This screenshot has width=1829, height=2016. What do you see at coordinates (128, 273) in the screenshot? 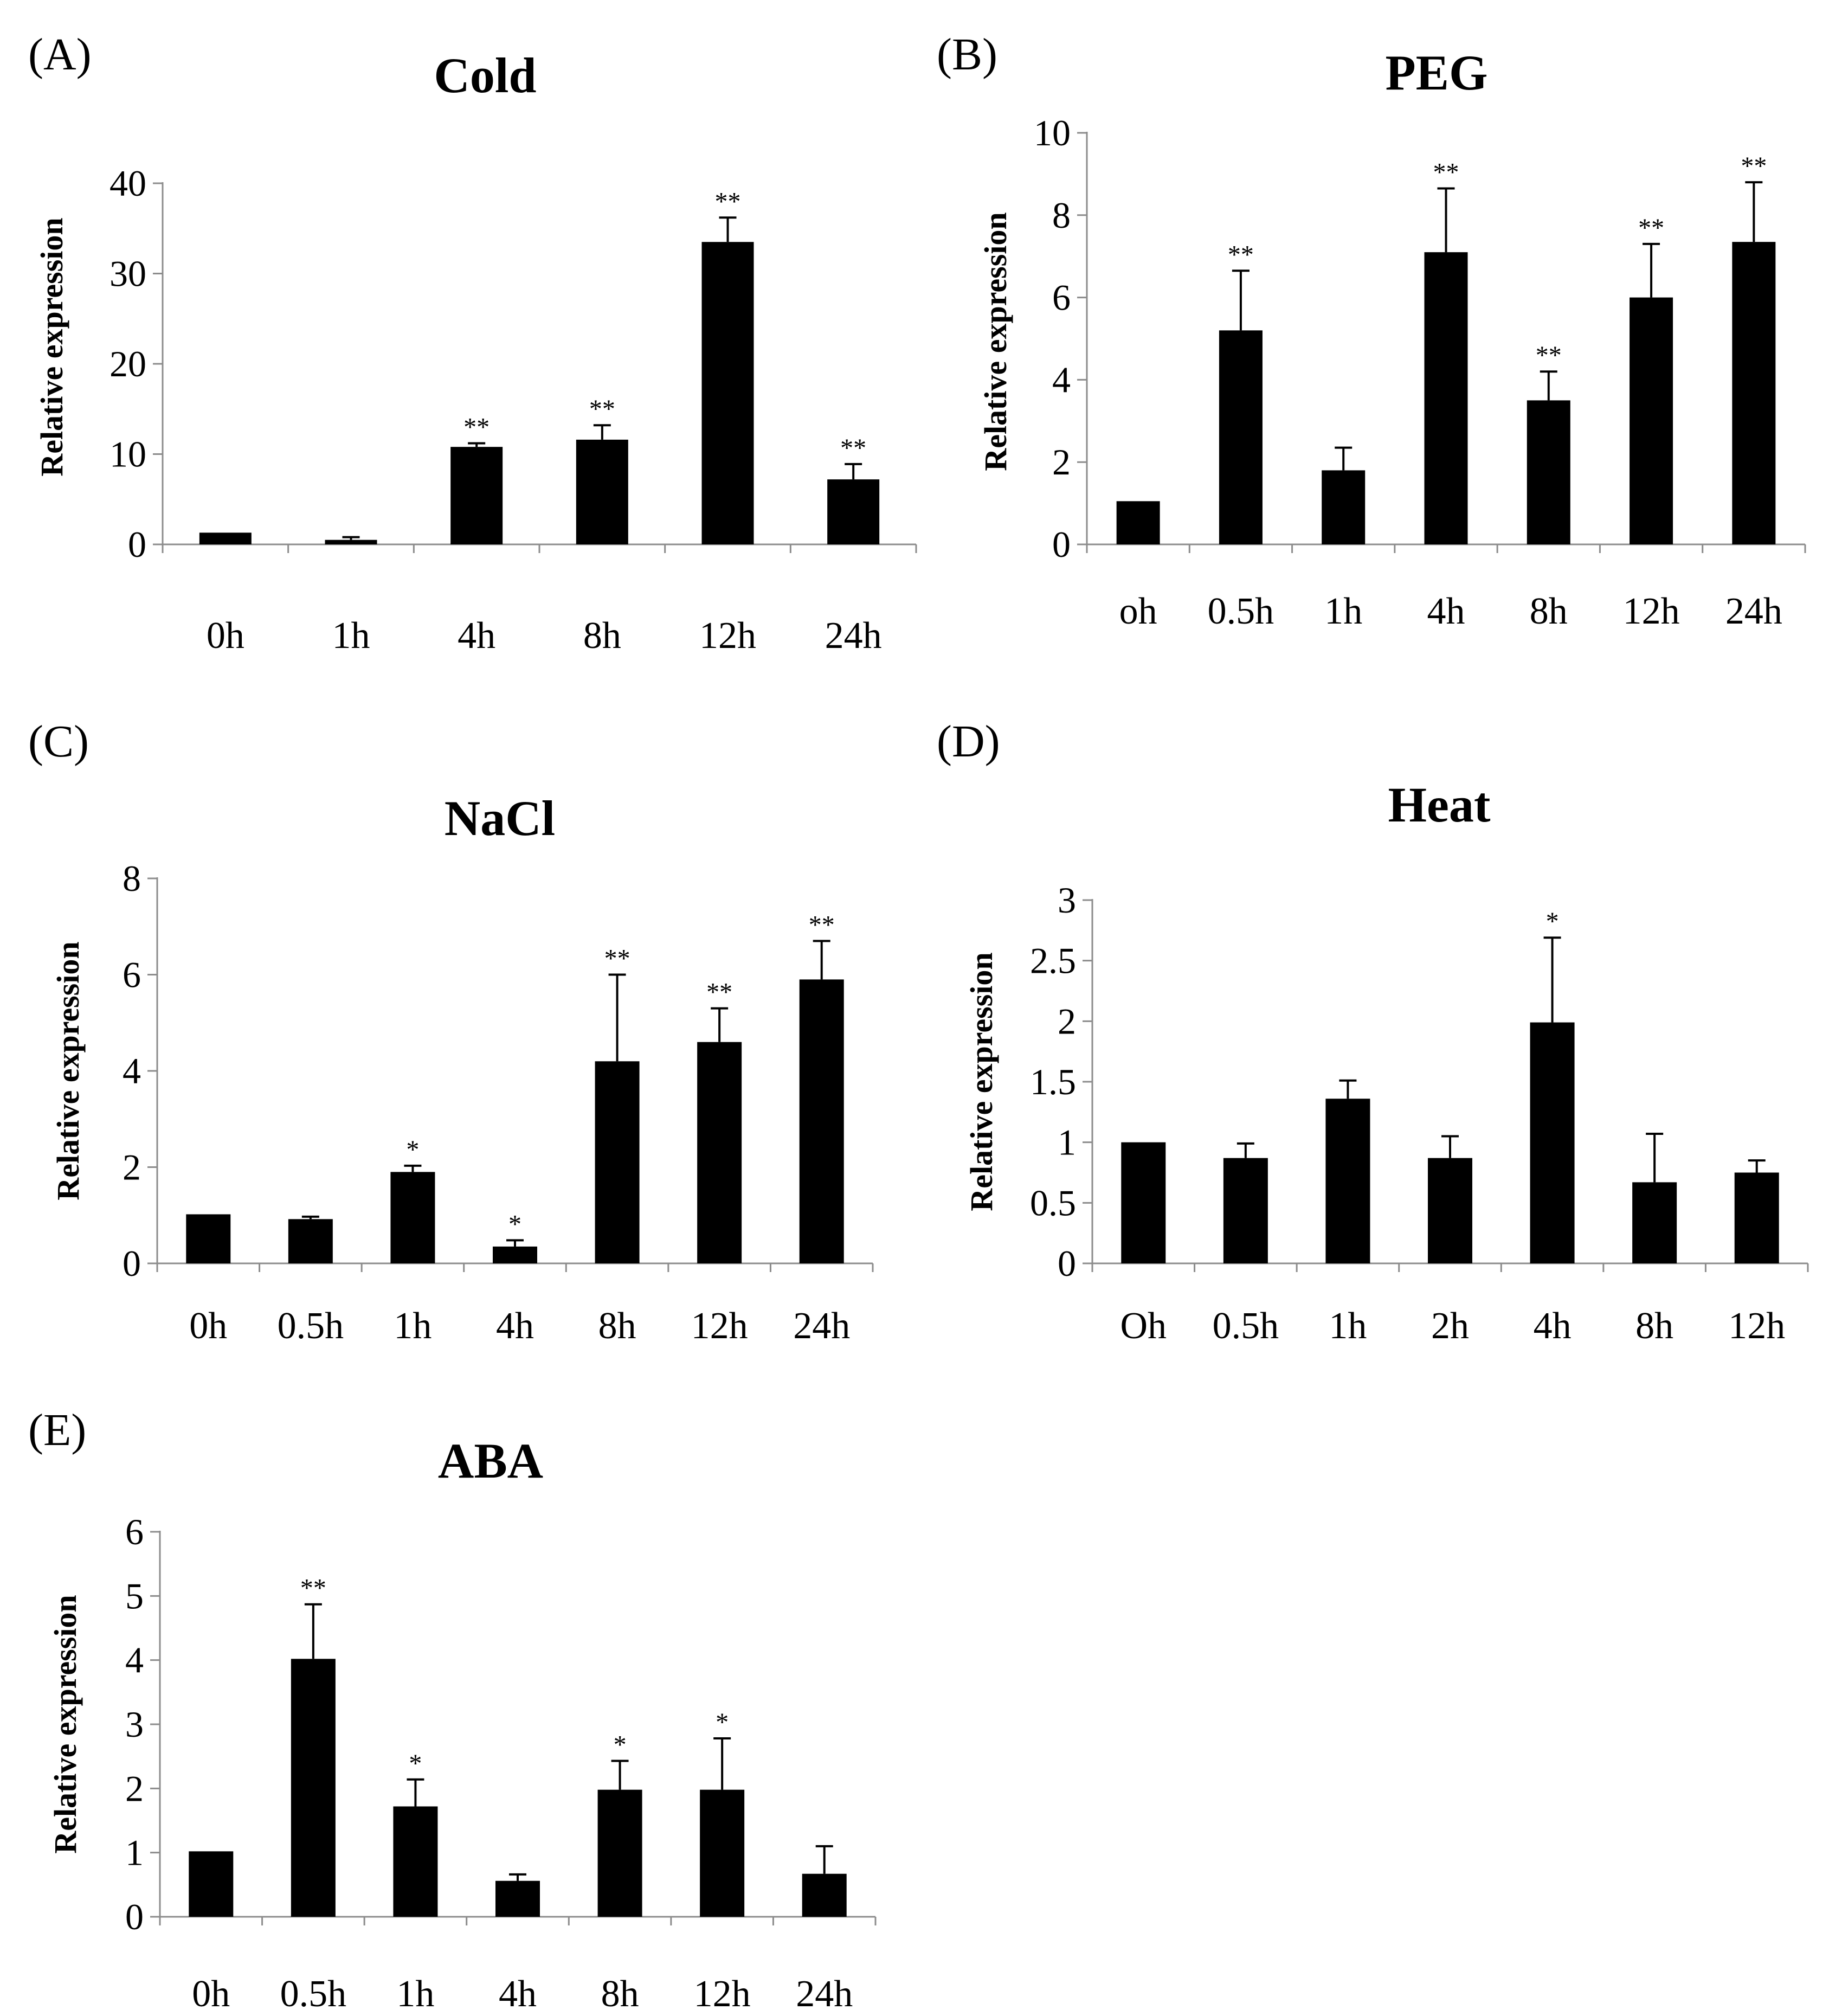
I see `y-tick-label: 30` at bounding box center [128, 273].